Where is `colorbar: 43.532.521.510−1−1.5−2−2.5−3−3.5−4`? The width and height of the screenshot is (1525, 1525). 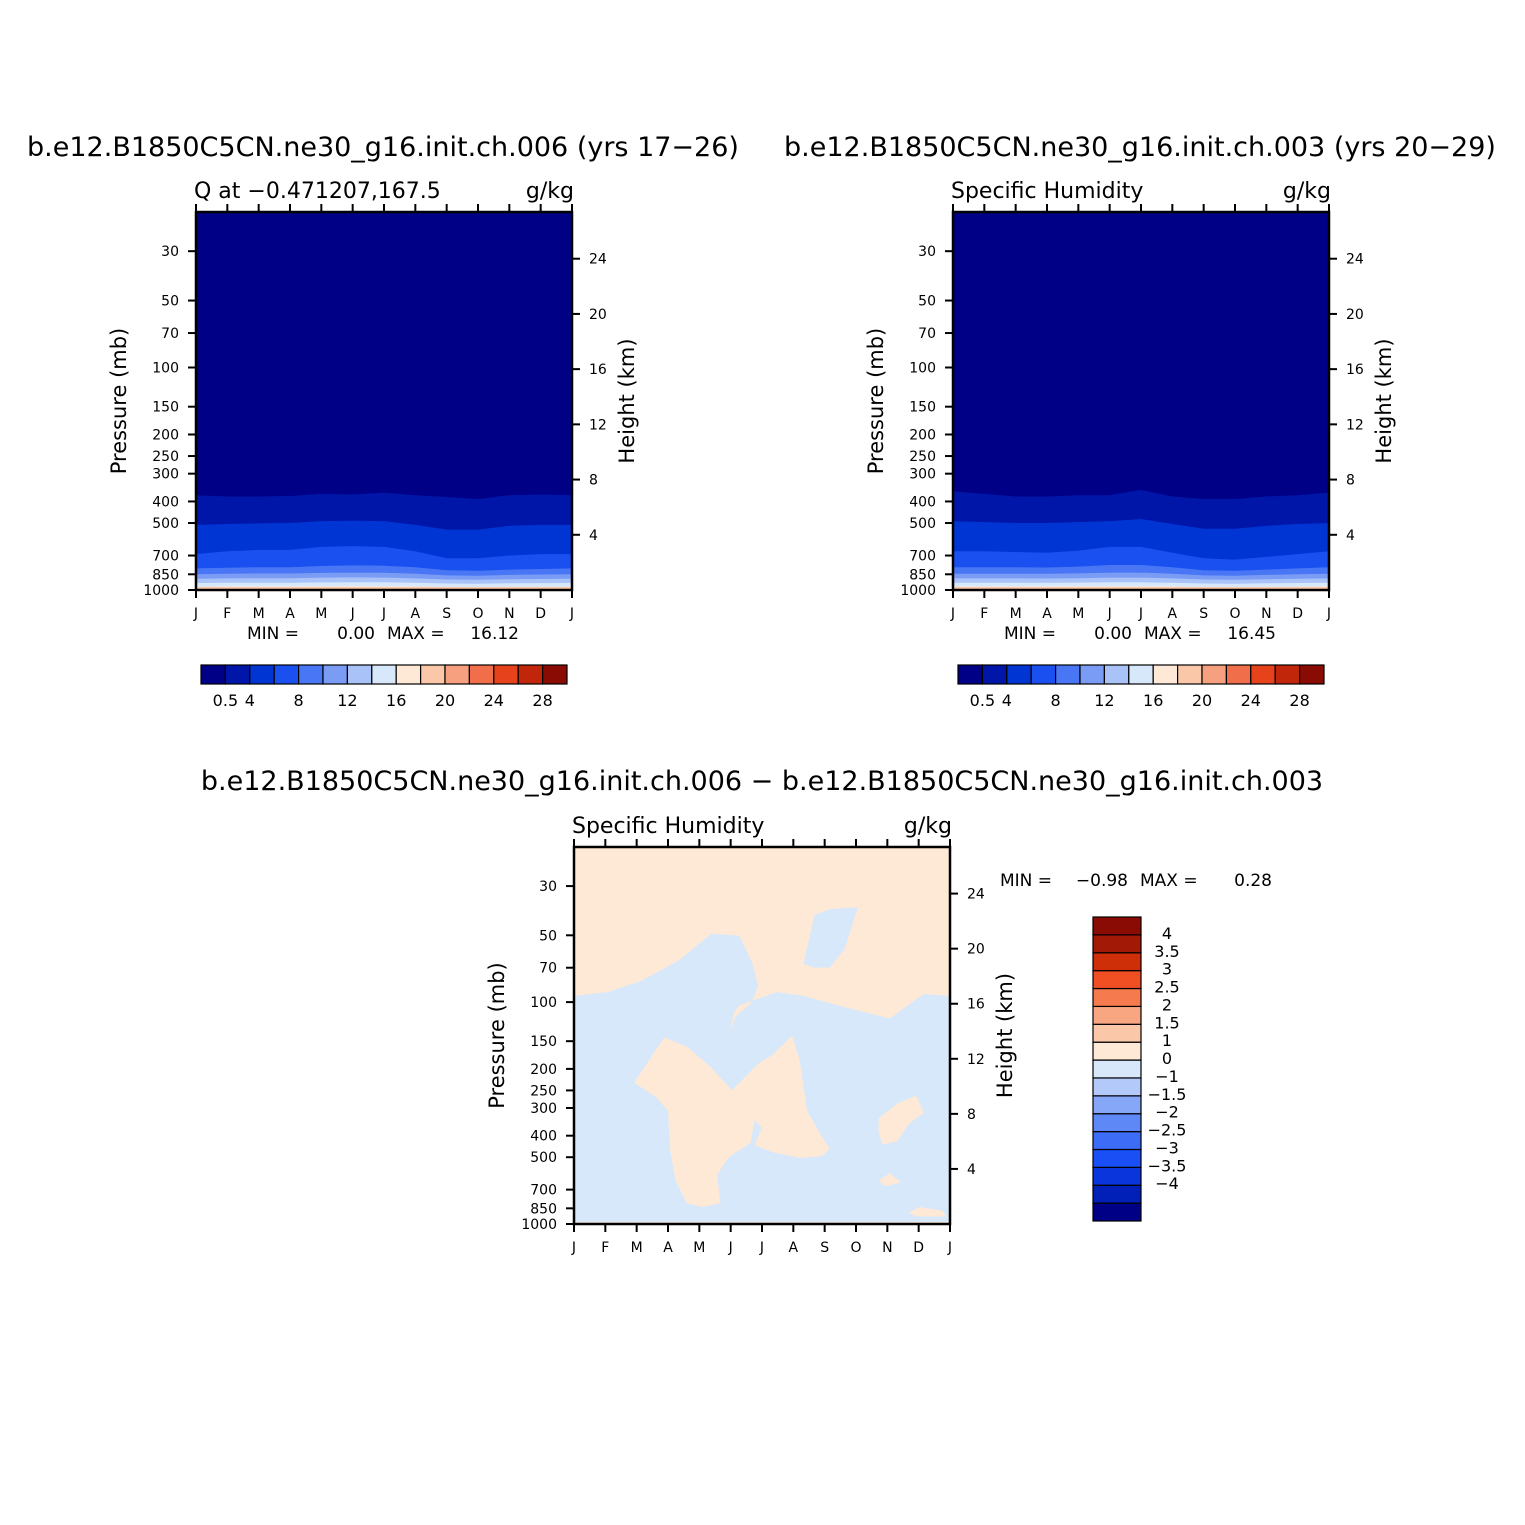
colorbar: 43.532.521.510−1−1.5−2−2.5−3−3.5−4 is located at coordinates (1139, 1069).